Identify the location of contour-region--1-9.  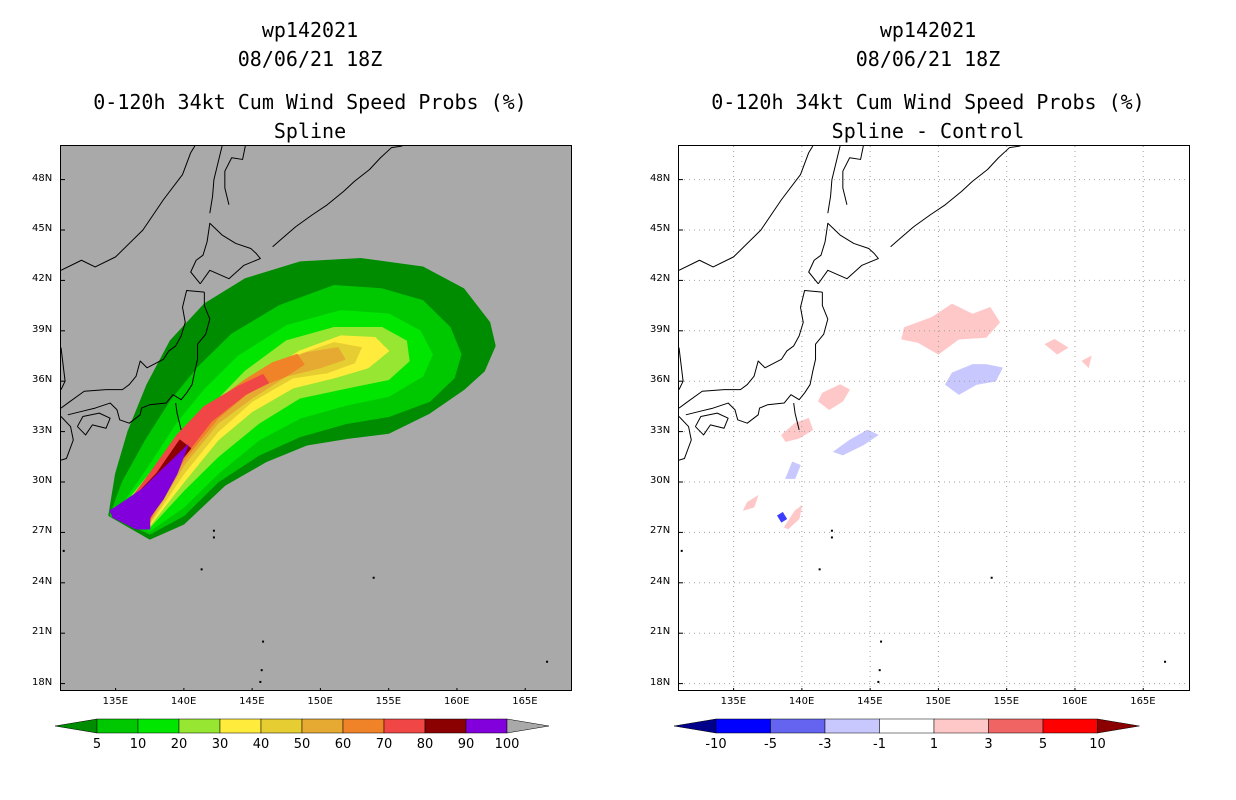
(793, 470).